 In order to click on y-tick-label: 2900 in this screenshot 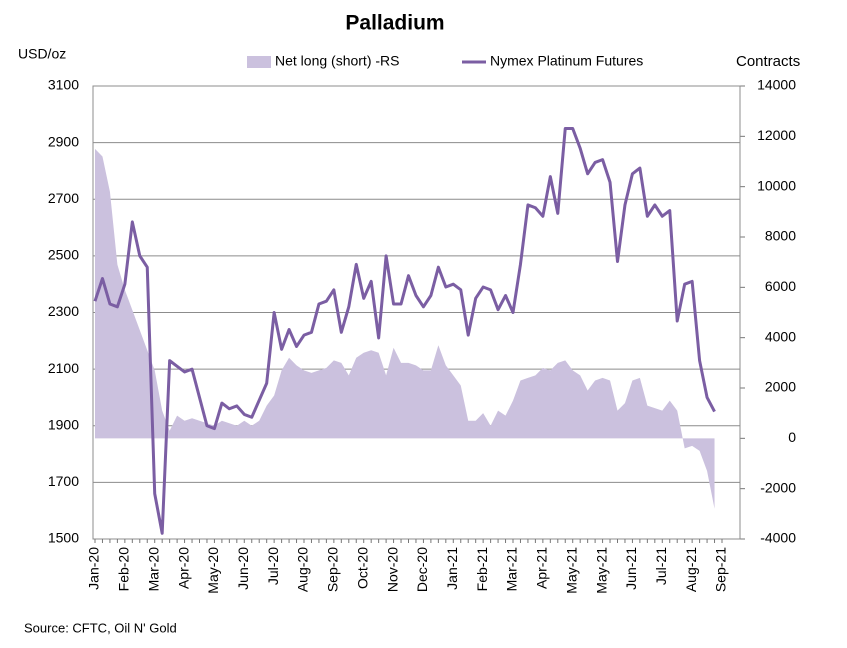, I will do `click(63, 141)`.